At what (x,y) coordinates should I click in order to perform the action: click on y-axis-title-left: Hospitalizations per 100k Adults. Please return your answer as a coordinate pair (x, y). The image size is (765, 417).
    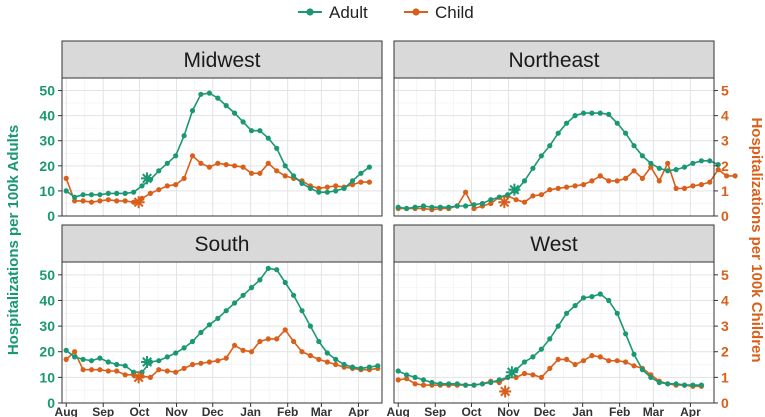
    Looking at the image, I should click on (13, 240).